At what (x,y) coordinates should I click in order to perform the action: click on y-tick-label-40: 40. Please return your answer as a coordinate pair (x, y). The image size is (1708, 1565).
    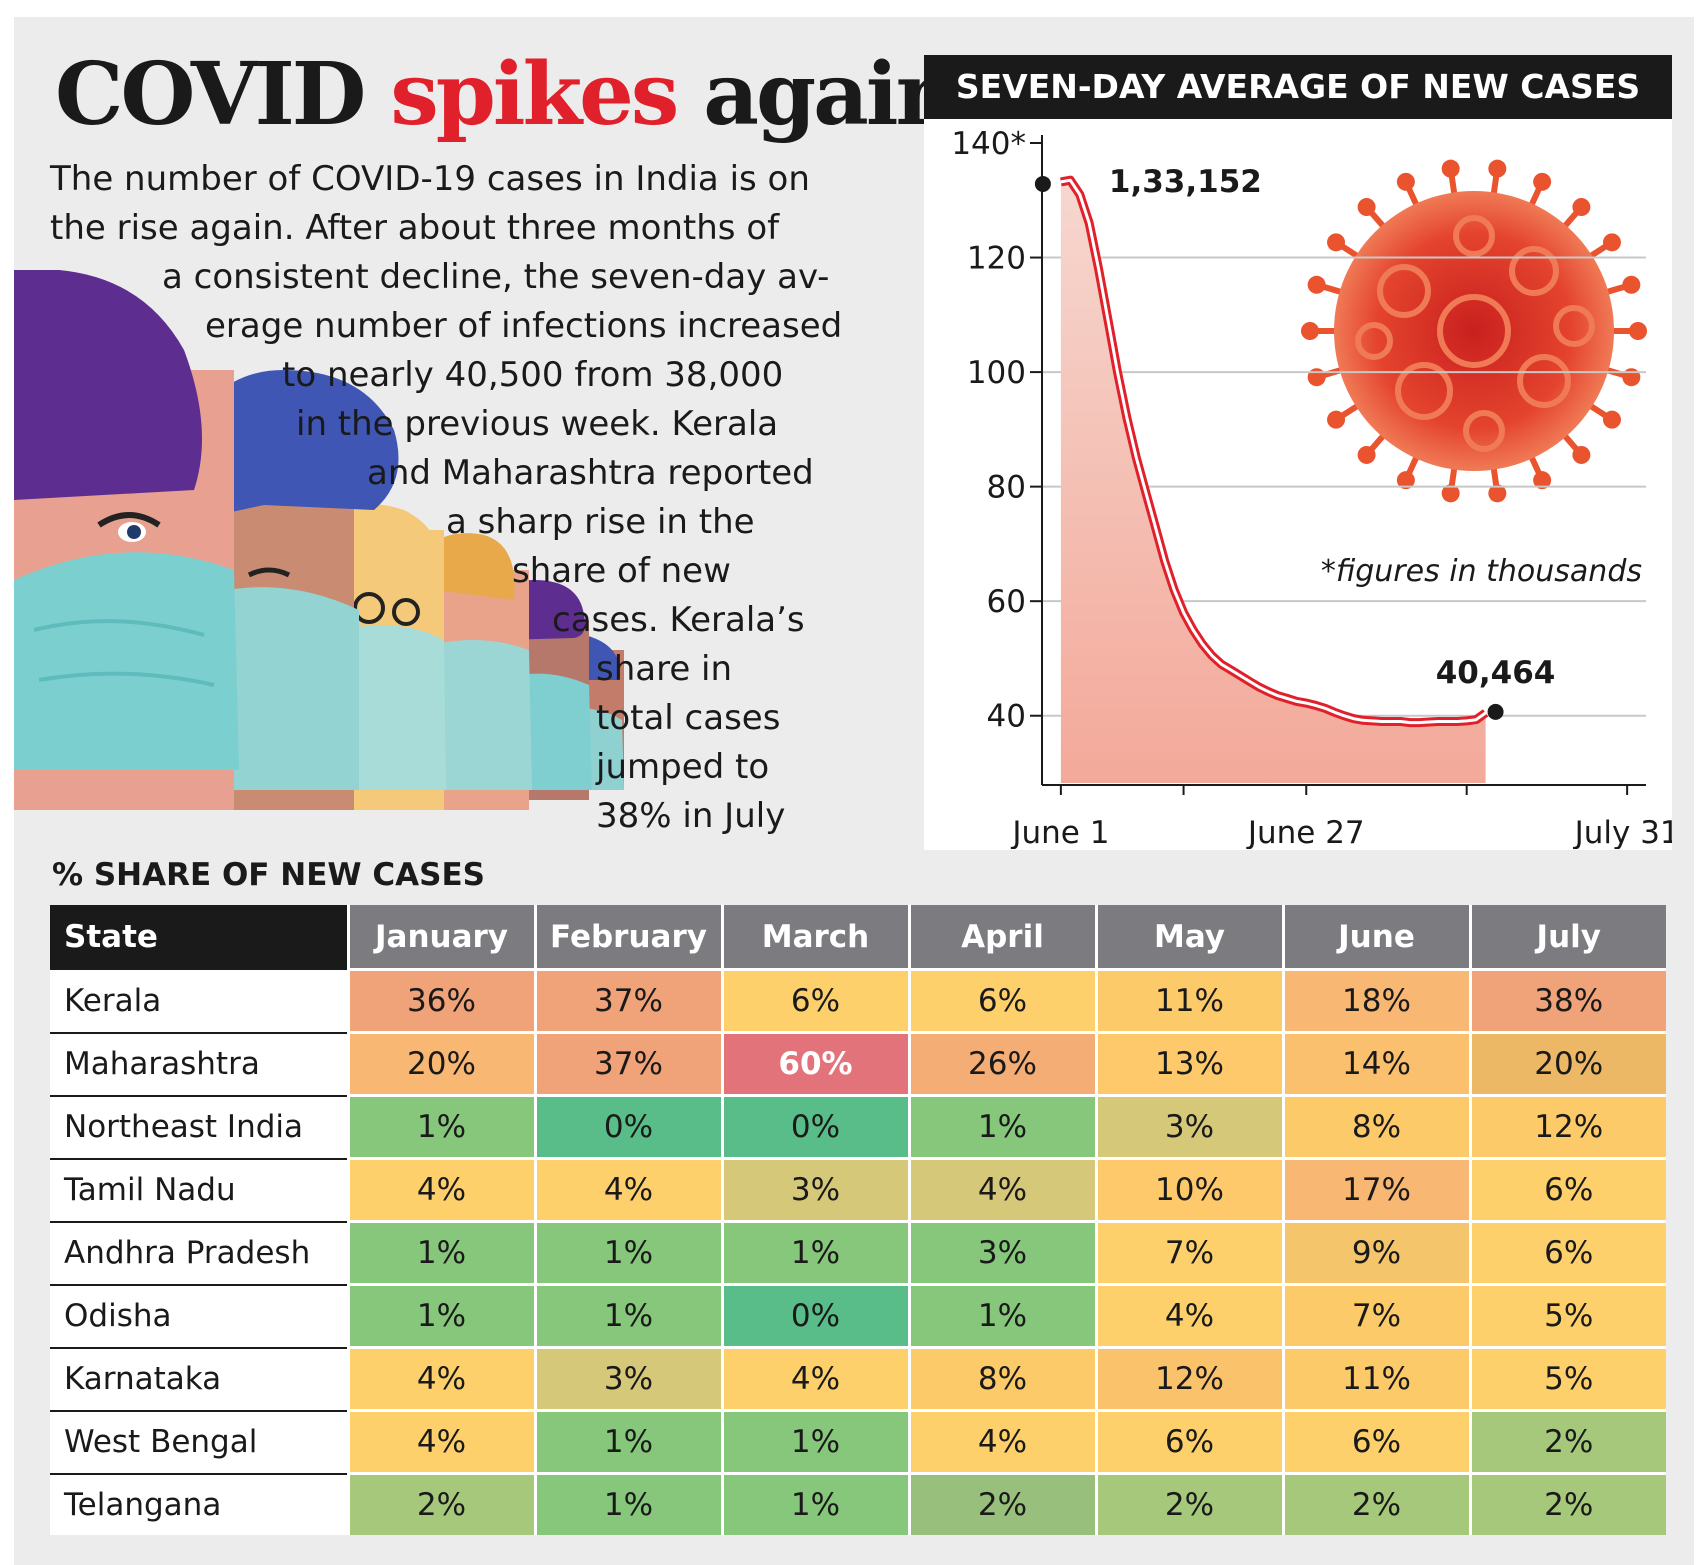
    Looking at the image, I should click on (1006, 717).